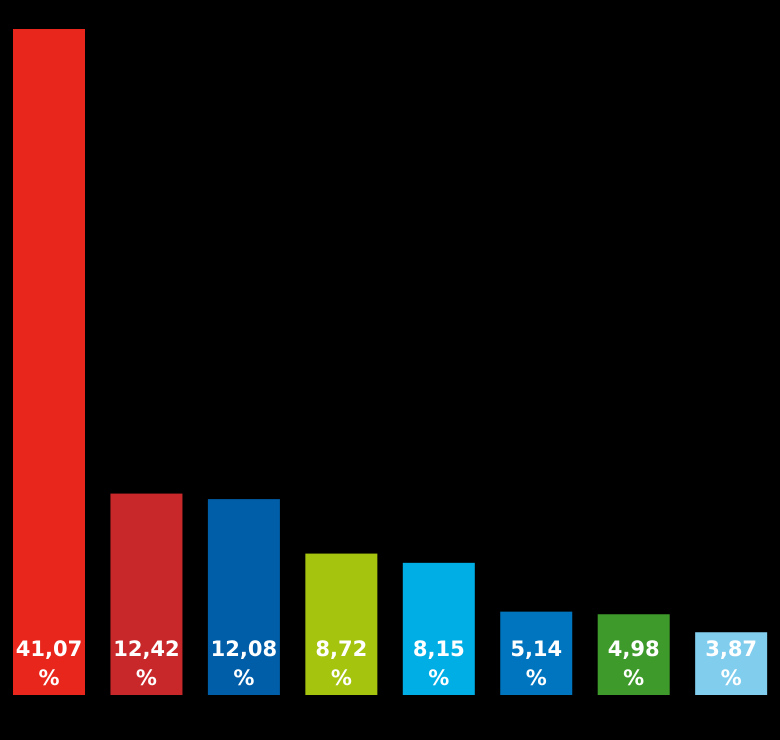 The width and height of the screenshot is (780, 740). What do you see at coordinates (438, 663) in the screenshot?
I see `value-label: 8,15 %` at bounding box center [438, 663].